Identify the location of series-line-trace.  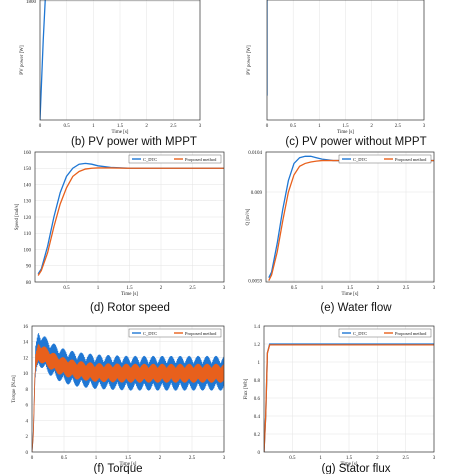
(43, 60).